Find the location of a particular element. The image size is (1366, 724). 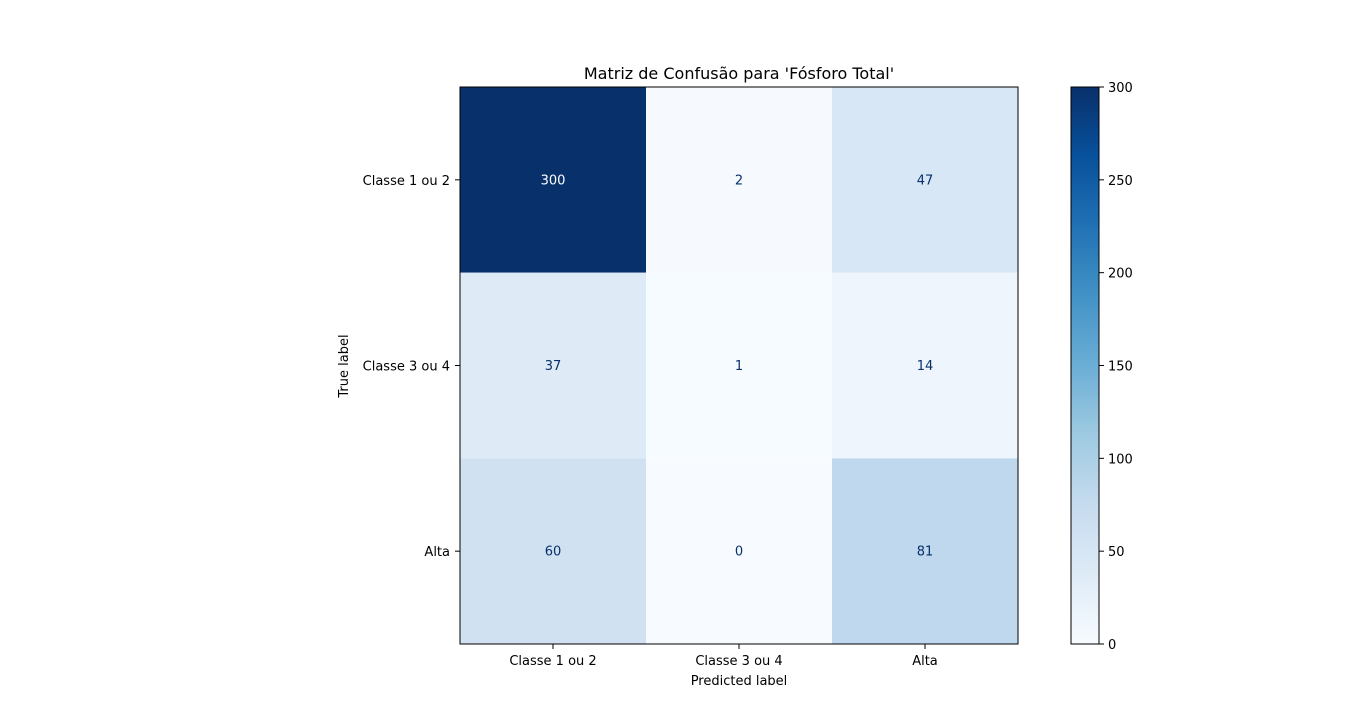

cell-value-label-2-1: 0 is located at coordinates (739, 552).